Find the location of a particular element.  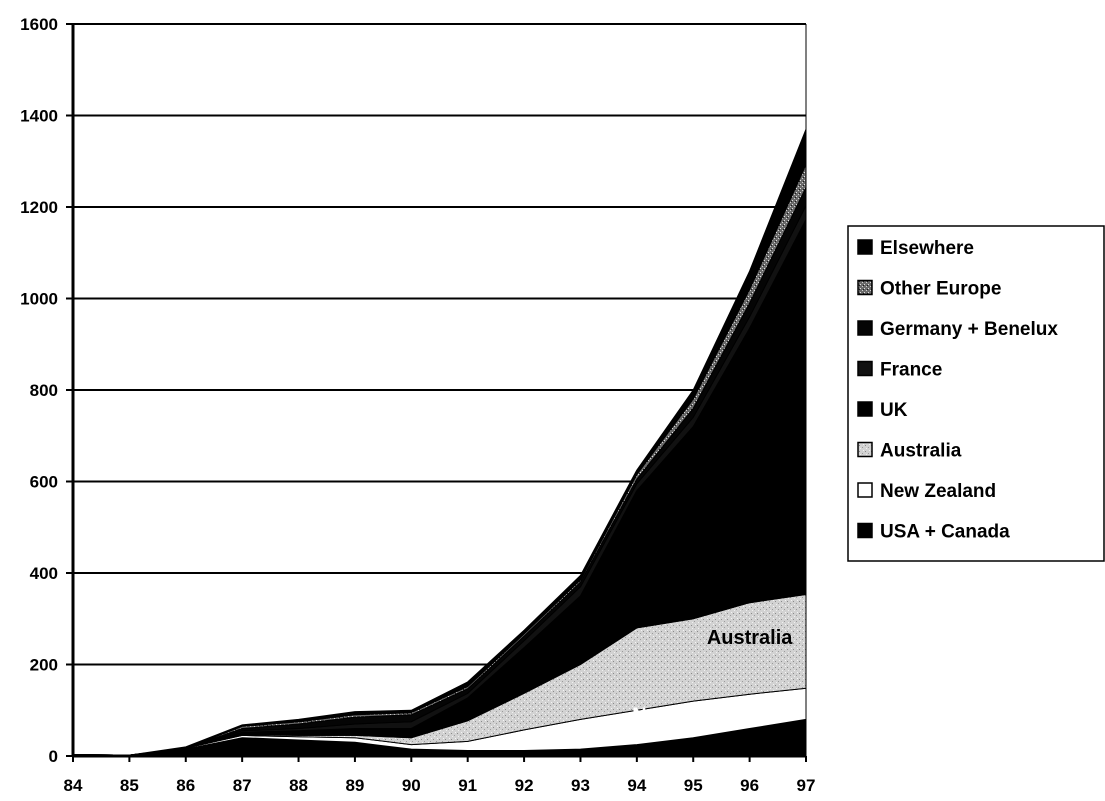

legend-label-usa-canada: USA + Canada is located at coordinates (945, 532).